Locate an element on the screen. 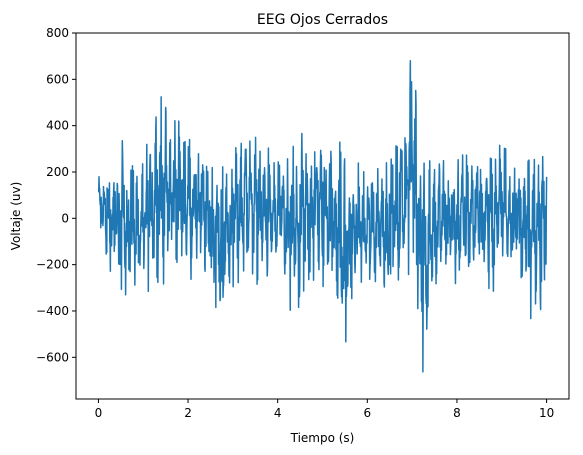 This screenshot has width=583, height=455. x-tick-label: 8 is located at coordinates (457, 413).